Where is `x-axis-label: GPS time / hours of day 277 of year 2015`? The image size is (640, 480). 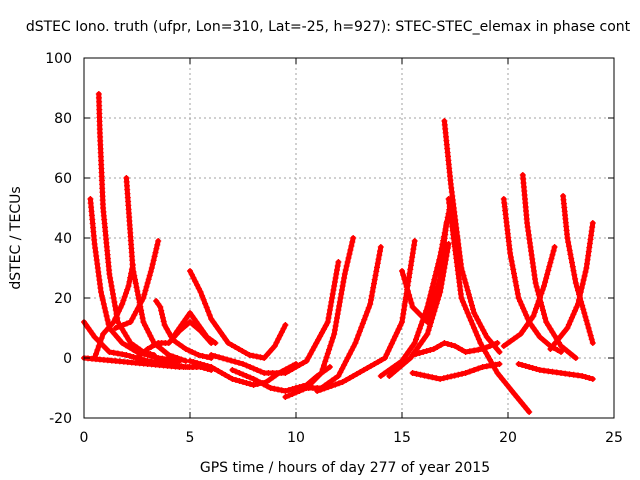 x-axis-label: GPS time / hours of day 277 of year 2015 is located at coordinates (345, 468).